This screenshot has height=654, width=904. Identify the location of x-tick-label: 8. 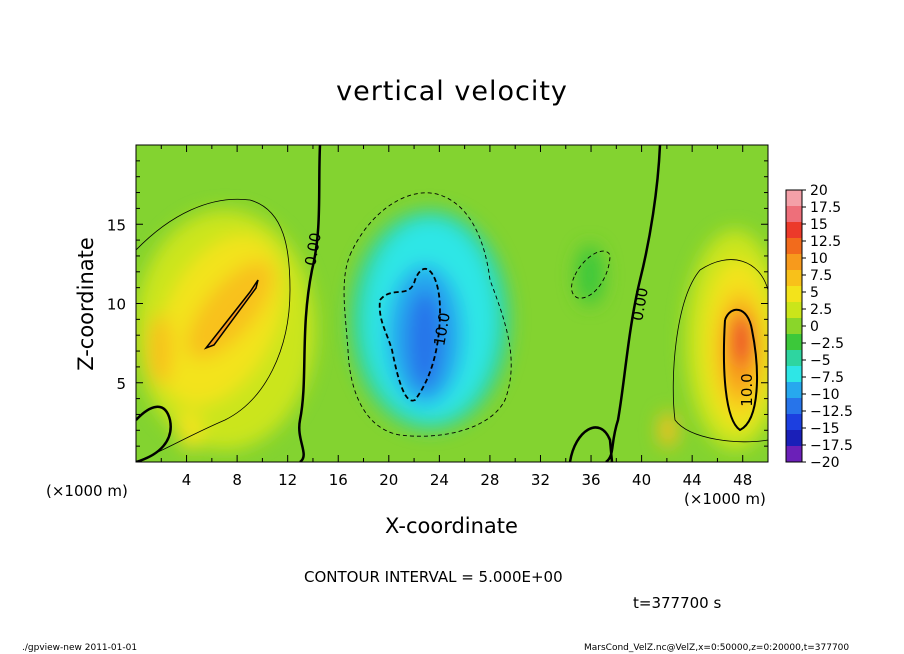
(237, 480).